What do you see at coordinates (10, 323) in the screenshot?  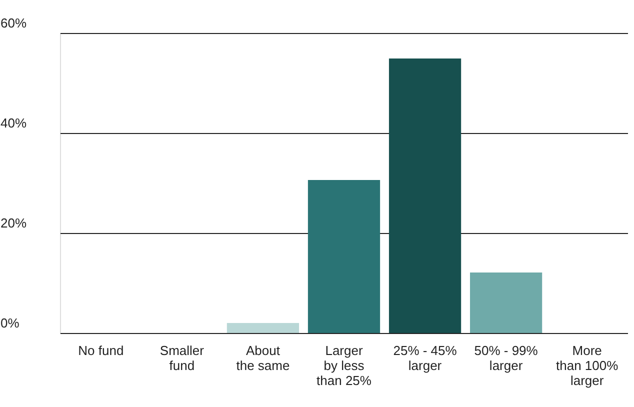 I see `y-tick-label: 0%` at bounding box center [10, 323].